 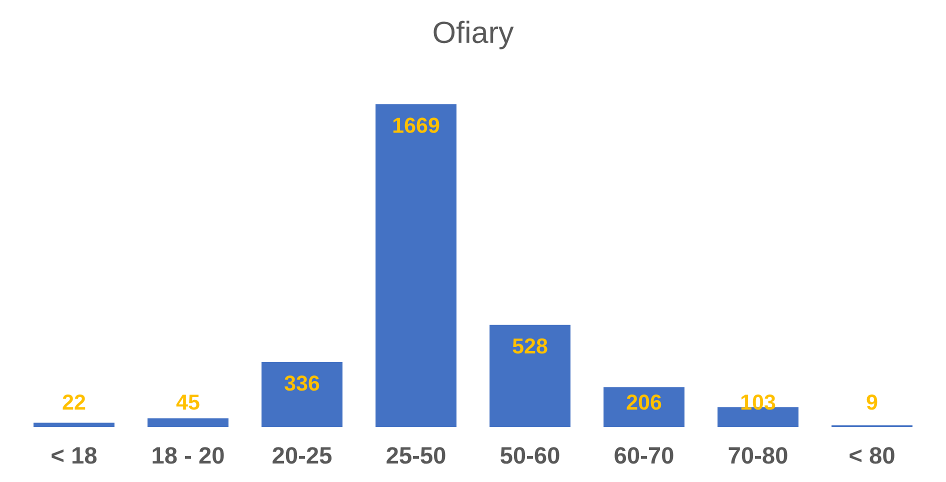 What do you see at coordinates (758, 455) in the screenshot?
I see `x-tick-label: 70-80` at bounding box center [758, 455].